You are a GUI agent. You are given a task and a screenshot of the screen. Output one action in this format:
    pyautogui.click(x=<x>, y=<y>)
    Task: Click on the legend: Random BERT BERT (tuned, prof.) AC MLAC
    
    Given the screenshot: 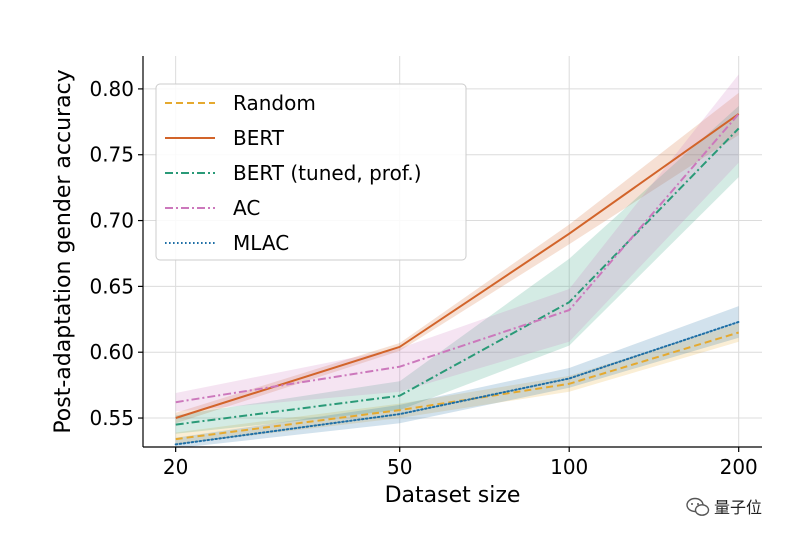 What is the action you would take?
    pyautogui.click(x=311, y=172)
    